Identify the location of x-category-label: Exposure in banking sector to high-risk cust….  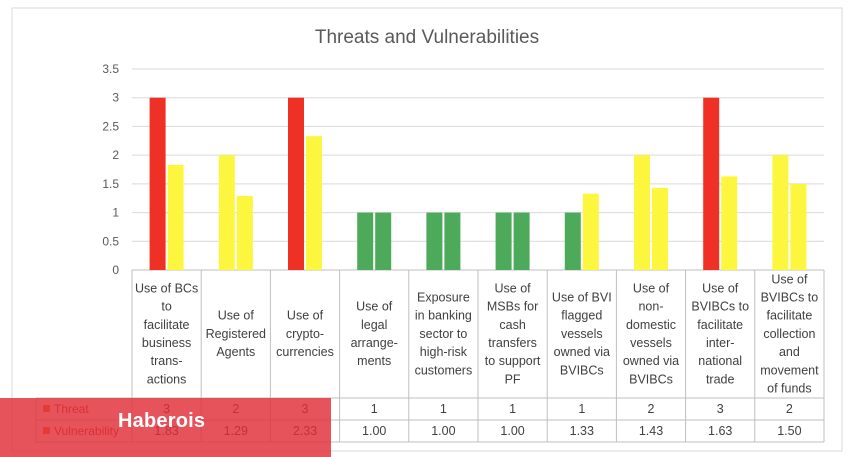
(444, 334).